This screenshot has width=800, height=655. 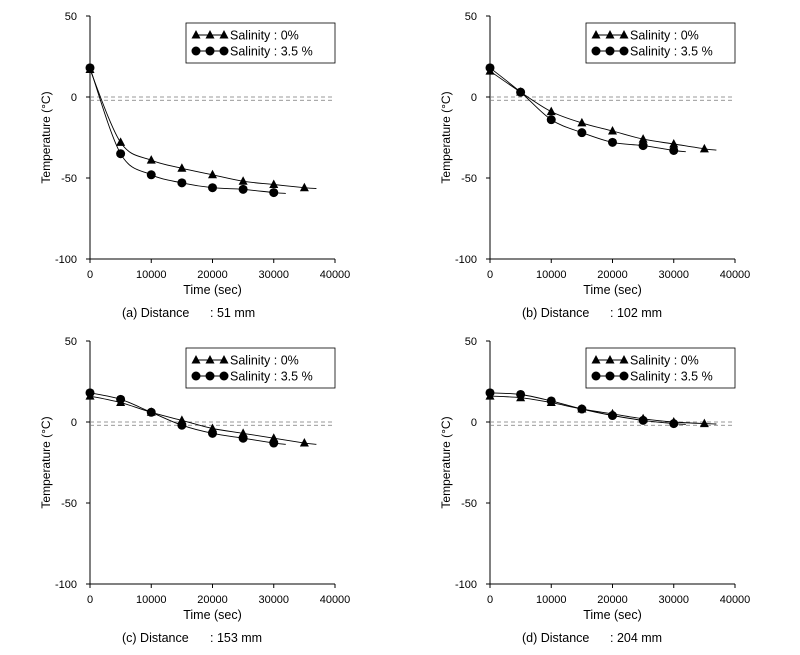 What do you see at coordinates (155, 638) in the screenshot?
I see `panel-caption-label: (c) Distance` at bounding box center [155, 638].